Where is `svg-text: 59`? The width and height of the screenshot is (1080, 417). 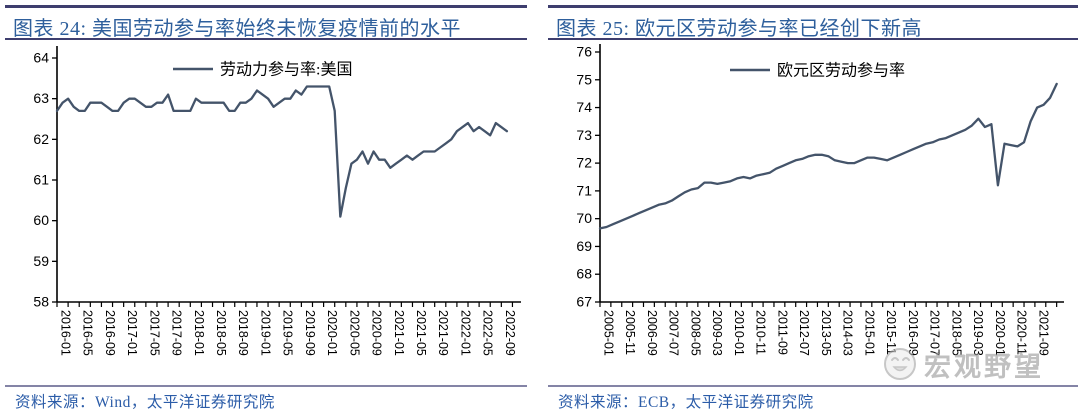 svg-text: 59 is located at coordinates (41, 261).